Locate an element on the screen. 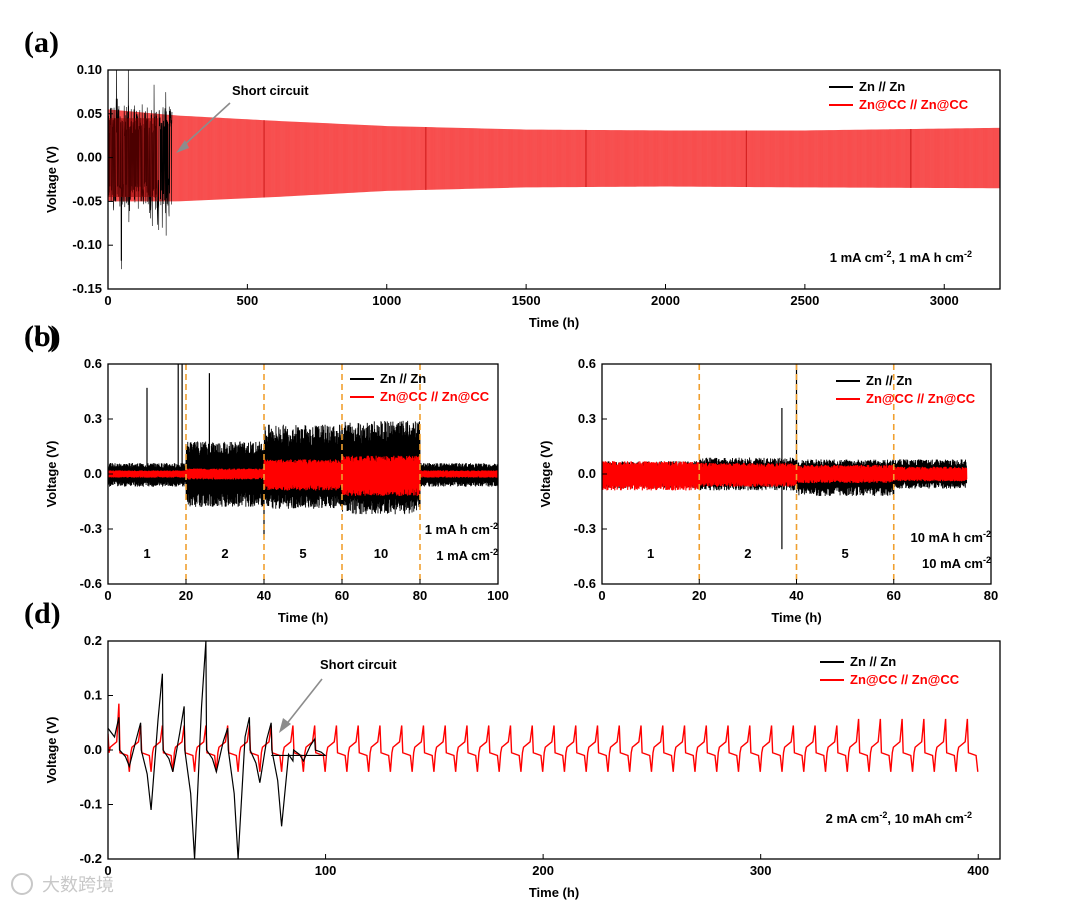  text-span: 10 mA cm is located at coordinates (952, 563).